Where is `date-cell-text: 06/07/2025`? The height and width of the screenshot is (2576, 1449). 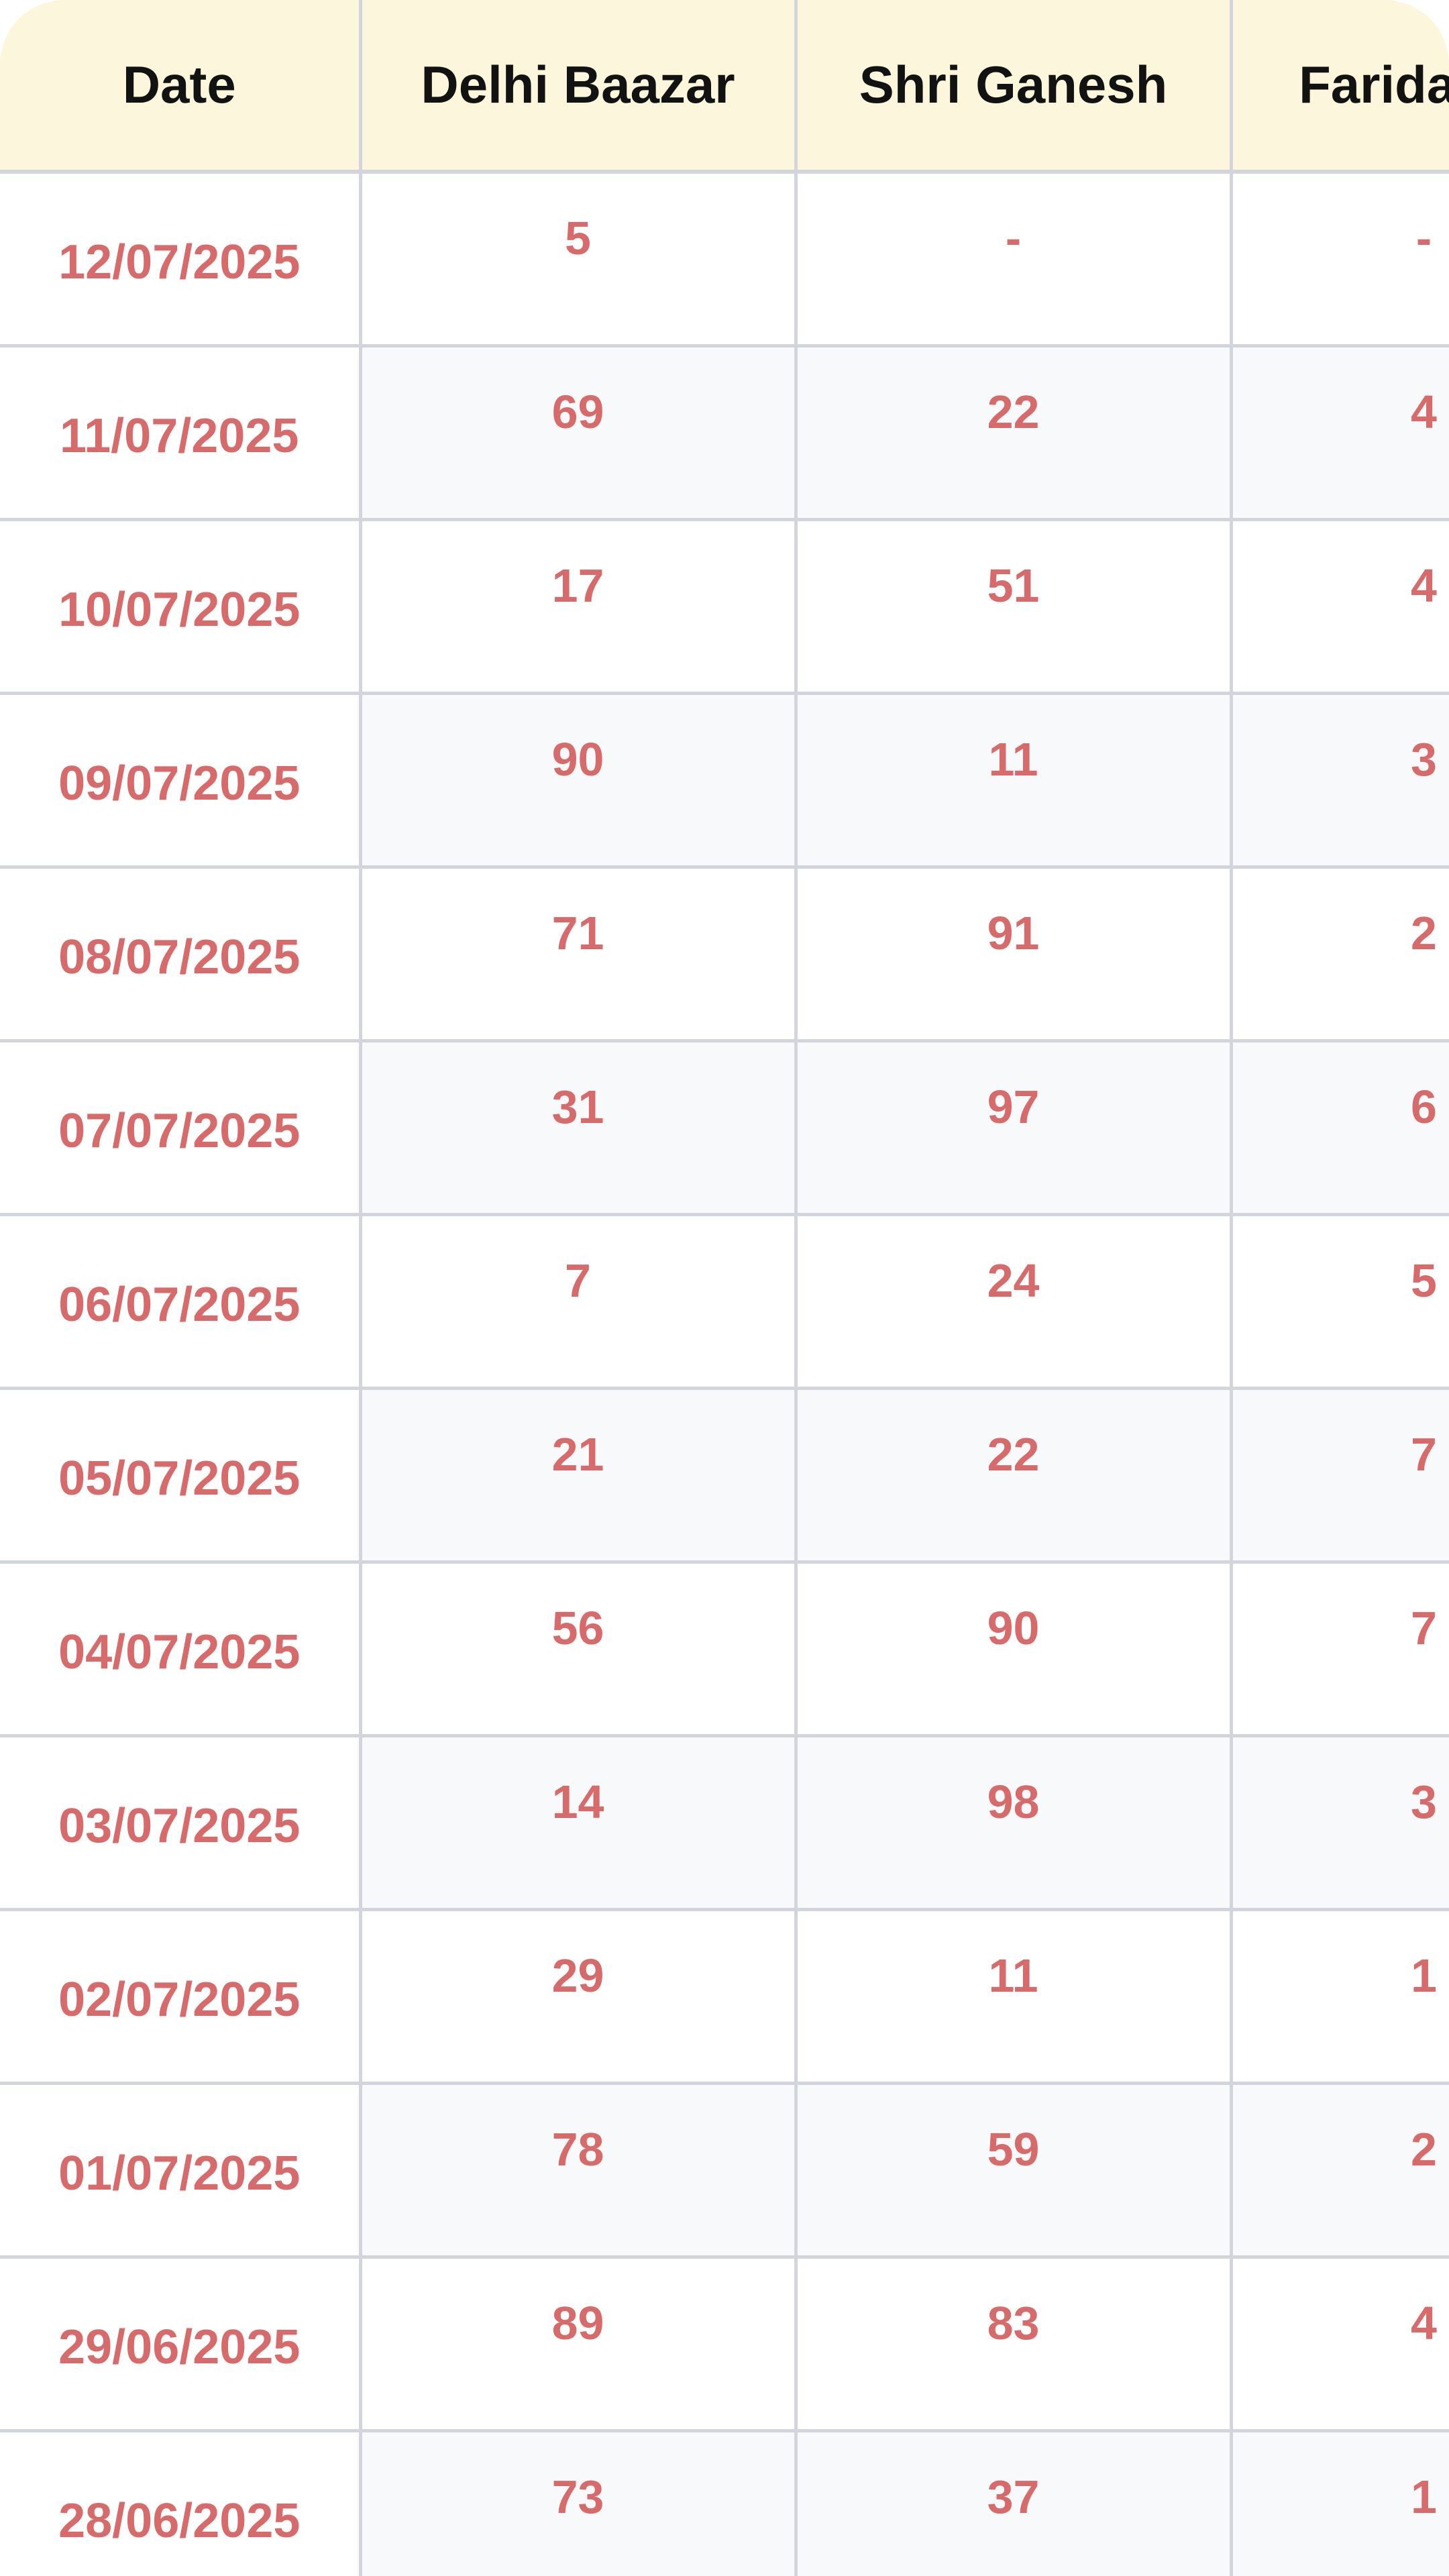 date-cell-text: 06/07/2025 is located at coordinates (179, 1305).